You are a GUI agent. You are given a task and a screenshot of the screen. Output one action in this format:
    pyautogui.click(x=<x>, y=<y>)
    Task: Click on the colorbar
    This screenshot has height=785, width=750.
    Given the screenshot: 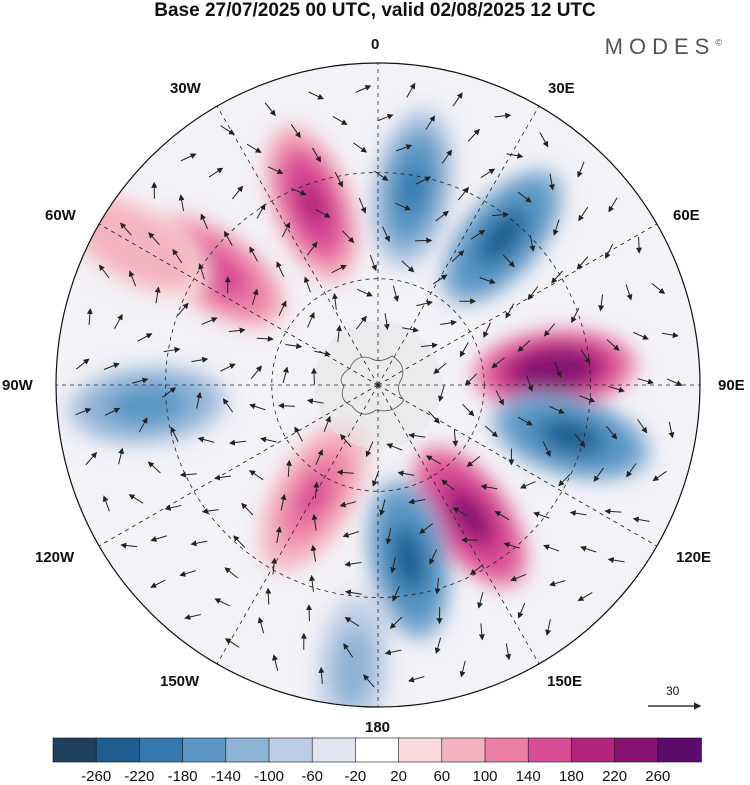 What is the action you would take?
    pyautogui.click(x=377, y=750)
    